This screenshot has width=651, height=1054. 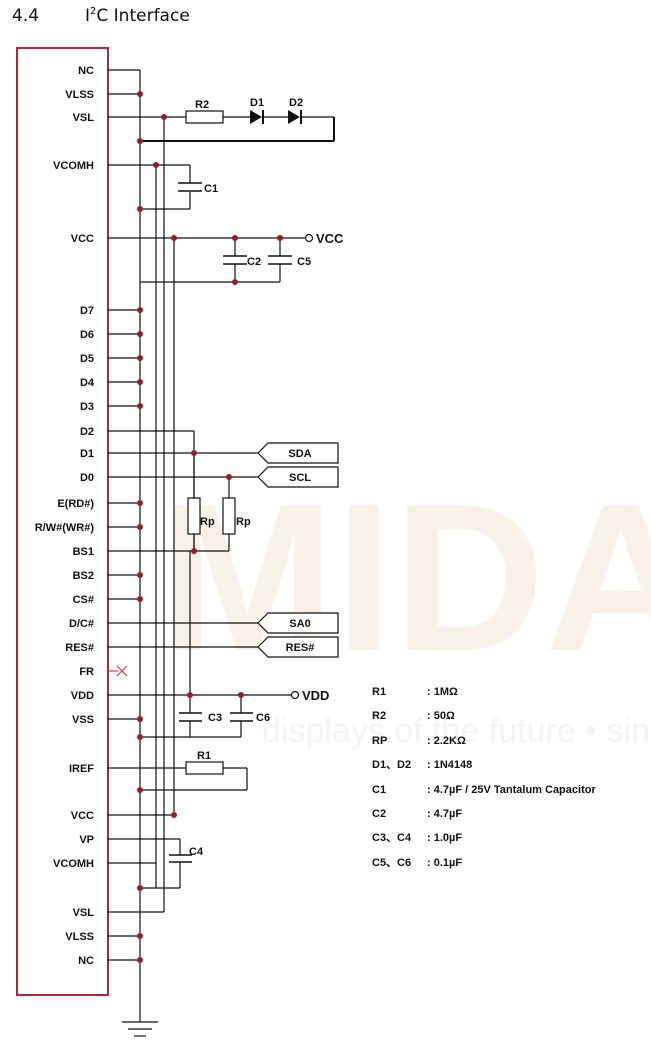 What do you see at coordinates (83, 552) in the screenshot?
I see `pin-label: BS1` at bounding box center [83, 552].